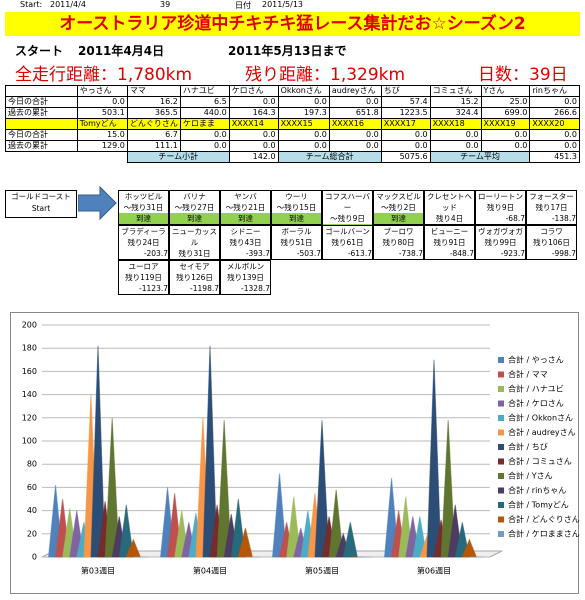  What do you see at coordinates (68, 4) in the screenshot?
I see `start-date: 2011/4/4` at bounding box center [68, 4].